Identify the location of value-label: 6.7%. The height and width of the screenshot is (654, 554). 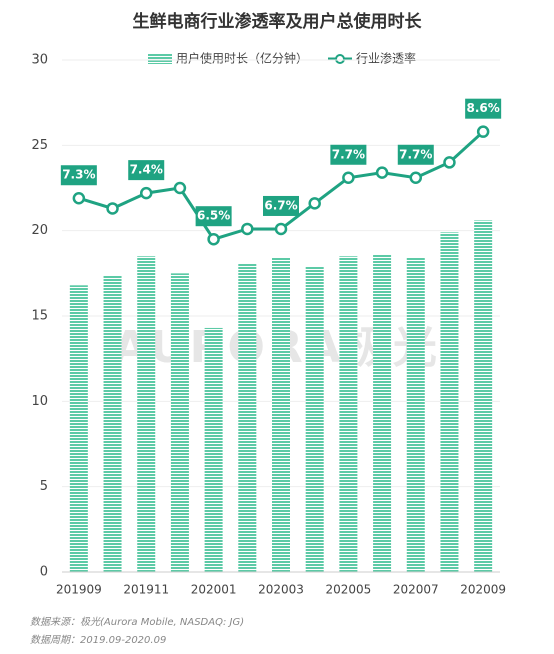
(280, 205).